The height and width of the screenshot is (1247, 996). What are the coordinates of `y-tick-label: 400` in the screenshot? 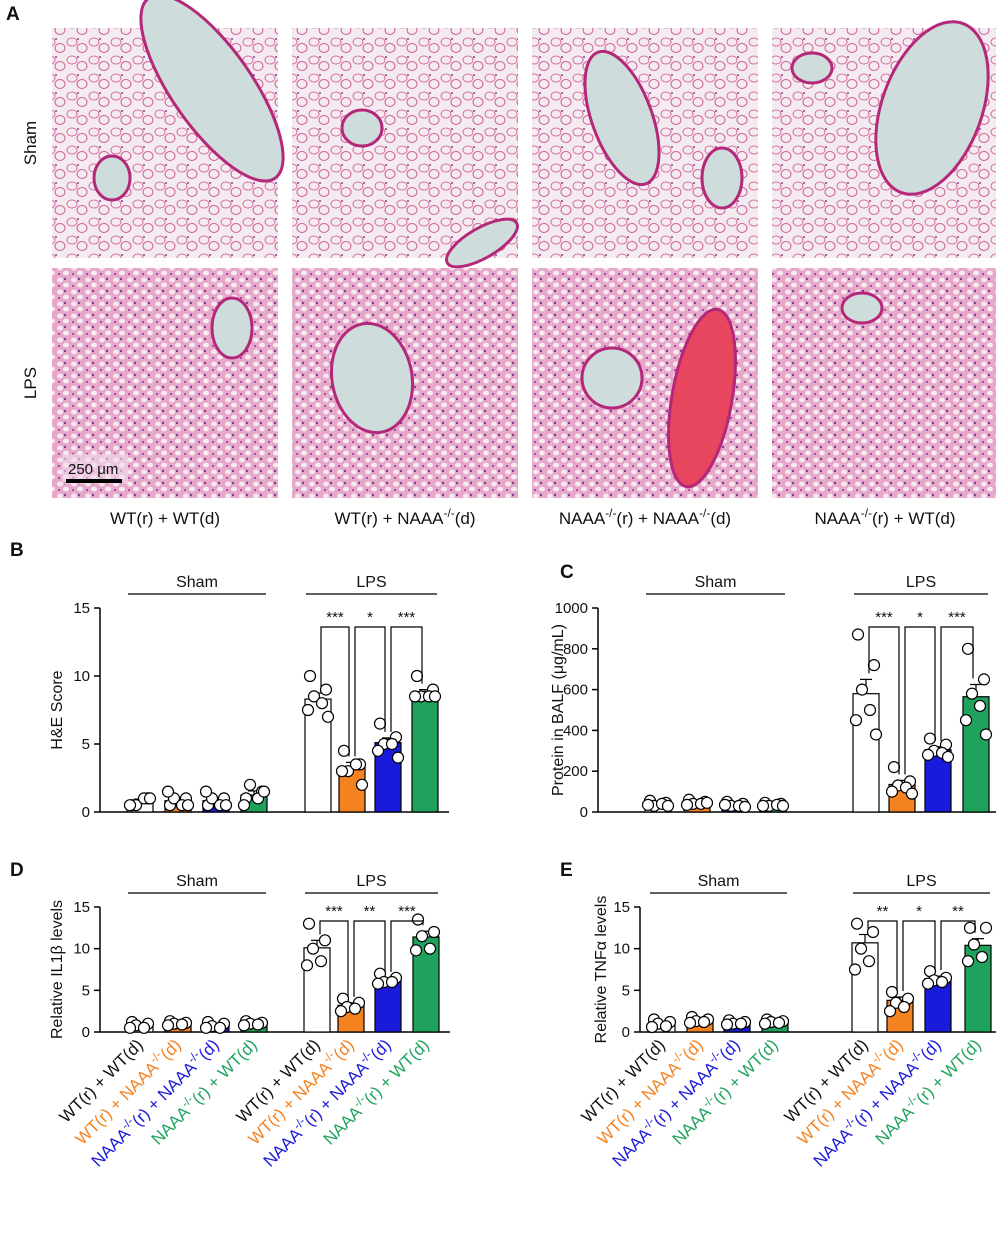 It's located at (575, 730).